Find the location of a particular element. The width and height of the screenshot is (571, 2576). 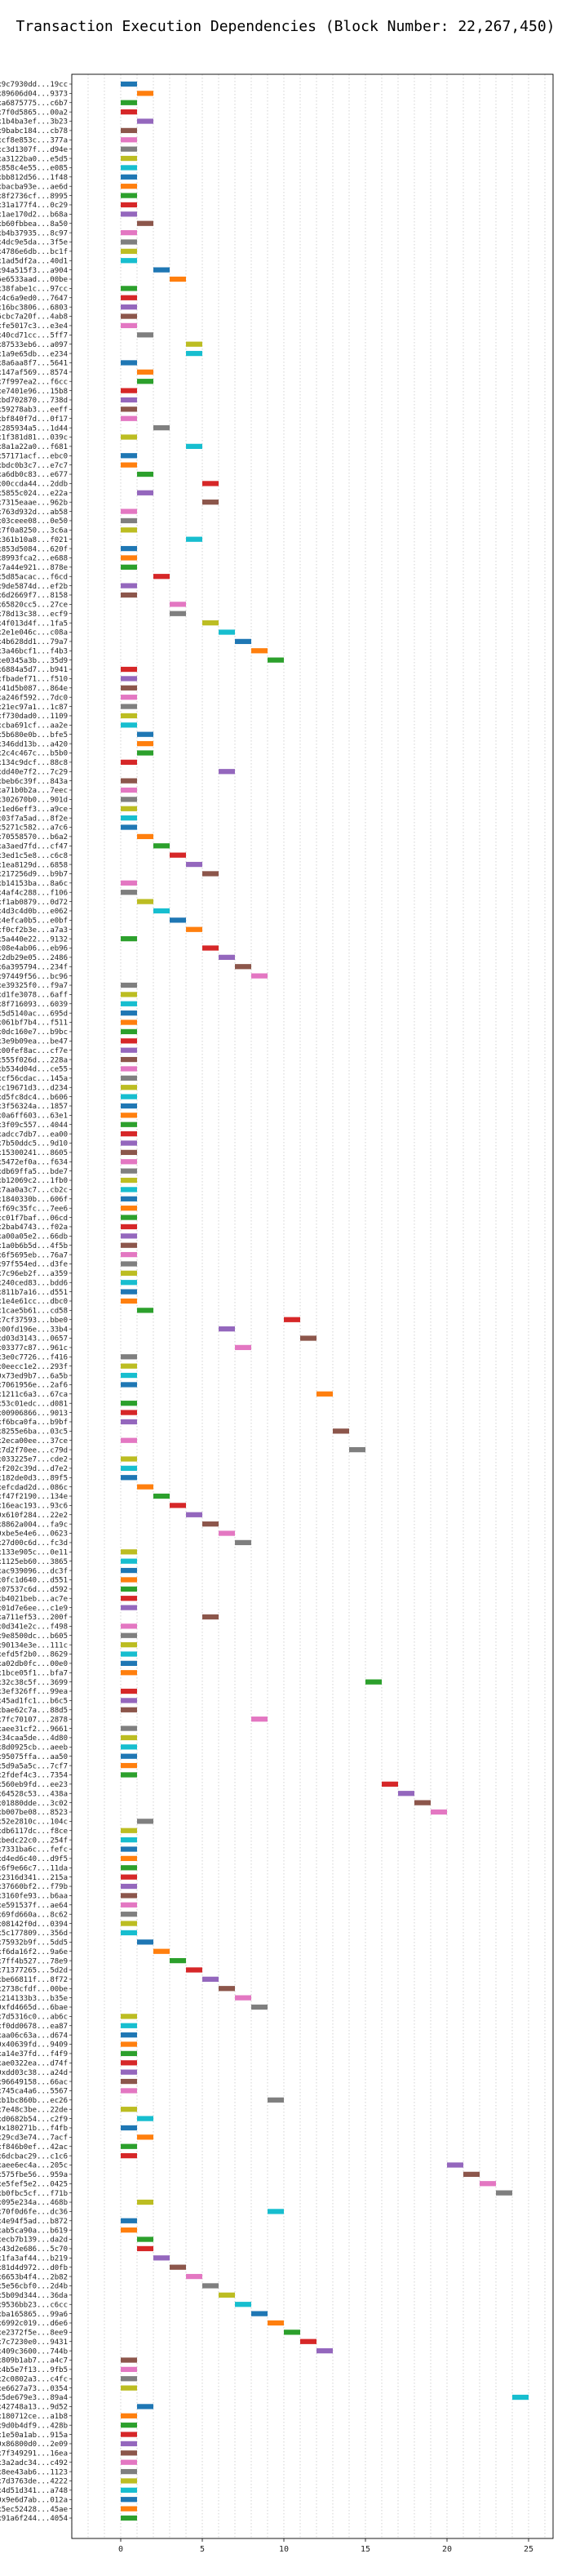

y-tick-label: 0x133e905c...0e11 is located at coordinates (34, 1553).